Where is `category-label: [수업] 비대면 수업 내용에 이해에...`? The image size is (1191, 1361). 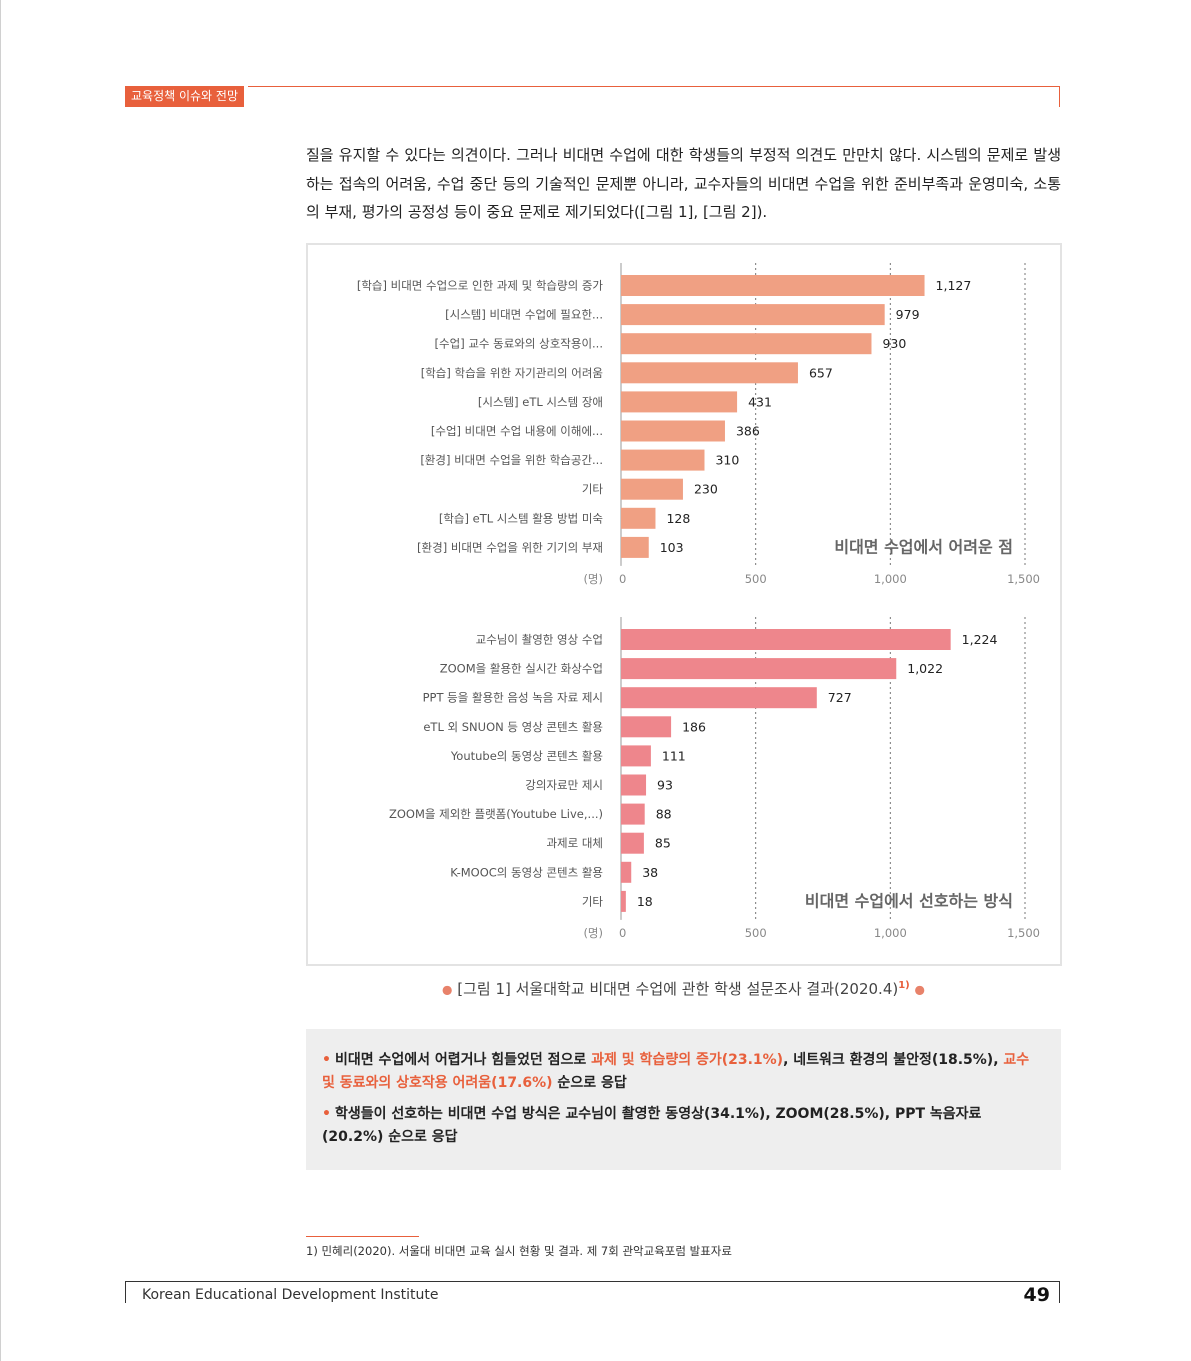 category-label: [수업] 비대면 수업 내용에 이해에... is located at coordinates (517, 431).